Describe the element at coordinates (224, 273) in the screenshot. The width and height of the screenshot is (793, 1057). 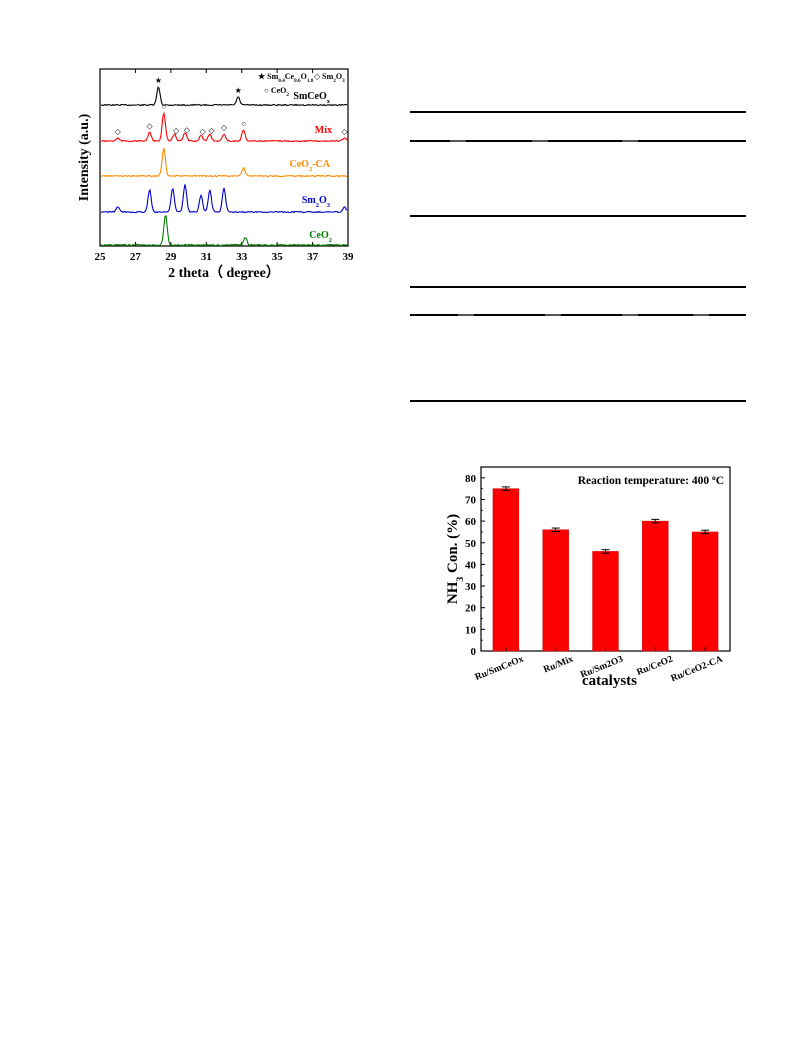
I see `x-axis-label: 2 theta（ degree）` at that location.